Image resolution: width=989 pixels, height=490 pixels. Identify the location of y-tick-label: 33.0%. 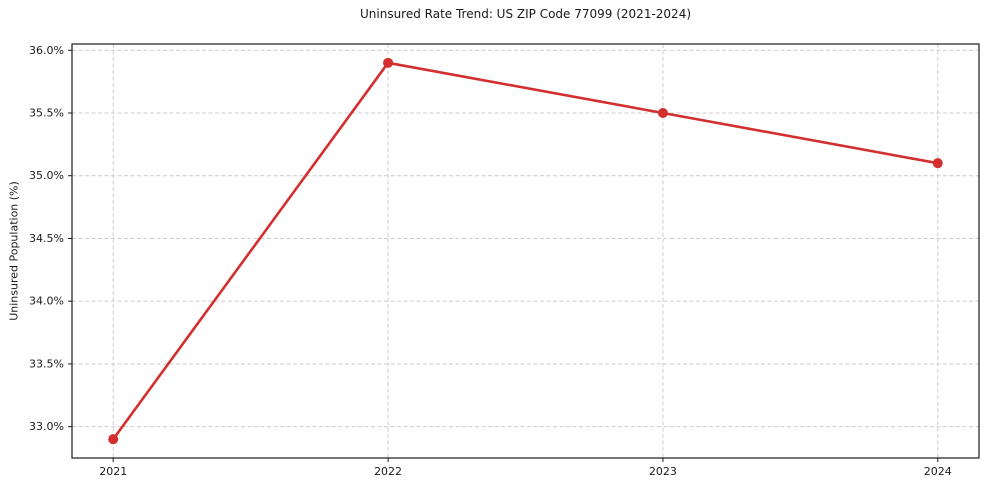
(46, 426).